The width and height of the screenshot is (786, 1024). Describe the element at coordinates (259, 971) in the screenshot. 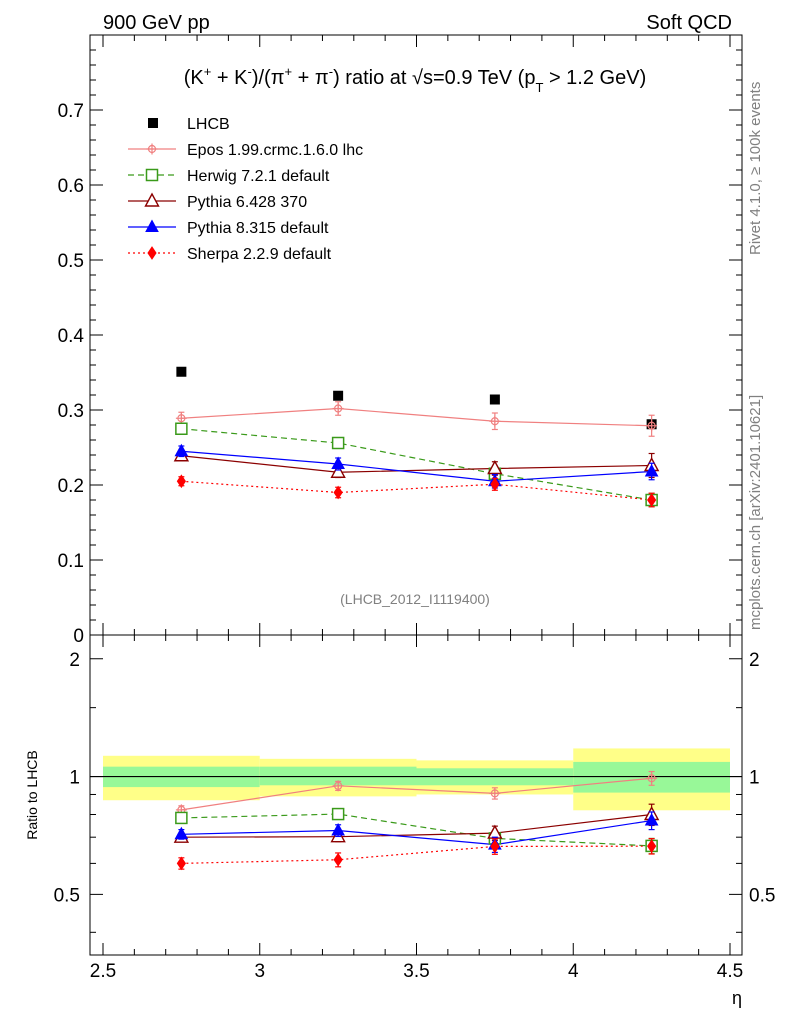

I see `xtick-label-1: 3` at that location.